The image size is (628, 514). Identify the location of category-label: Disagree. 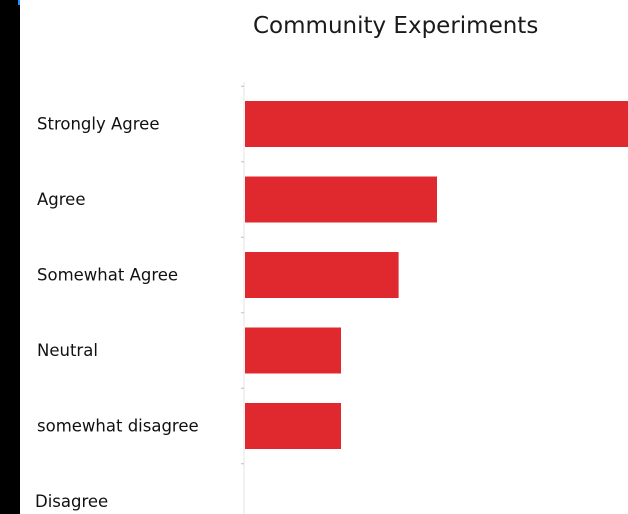
(71, 501).